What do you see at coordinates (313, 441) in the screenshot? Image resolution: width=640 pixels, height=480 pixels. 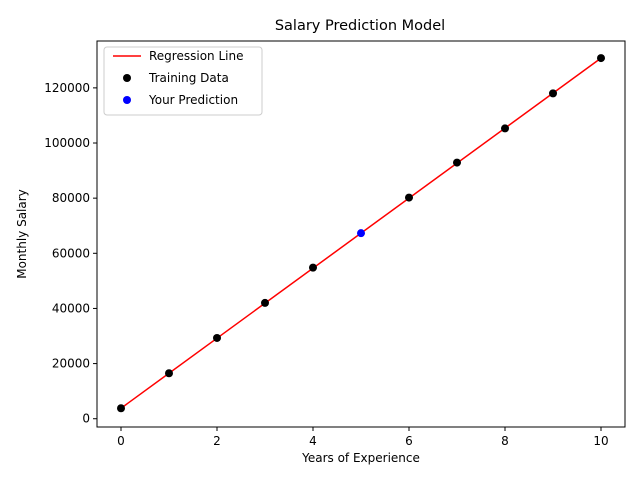 I see `x-tick-label: 4` at bounding box center [313, 441].